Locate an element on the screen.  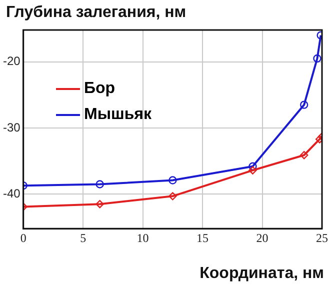
x-tick-label: 10 is located at coordinates (142, 237).